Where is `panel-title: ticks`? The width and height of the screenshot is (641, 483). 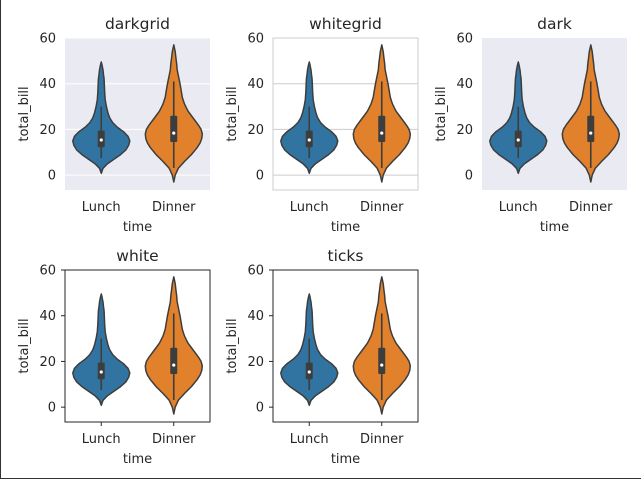
panel-title: ticks is located at coordinates (346, 256).